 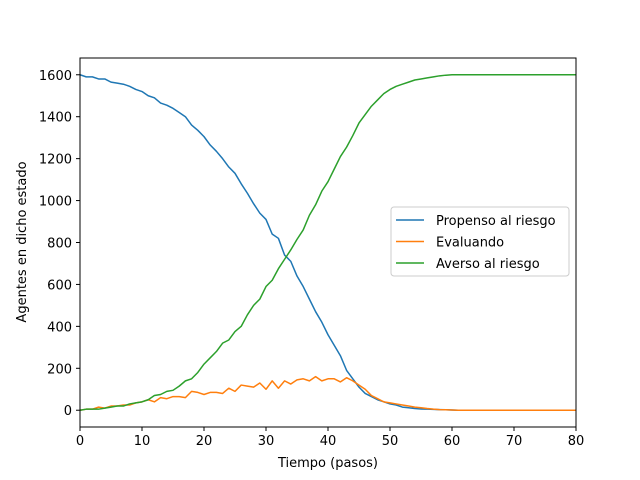 I want to click on y-tick-label: 1600, so click(x=55, y=76).